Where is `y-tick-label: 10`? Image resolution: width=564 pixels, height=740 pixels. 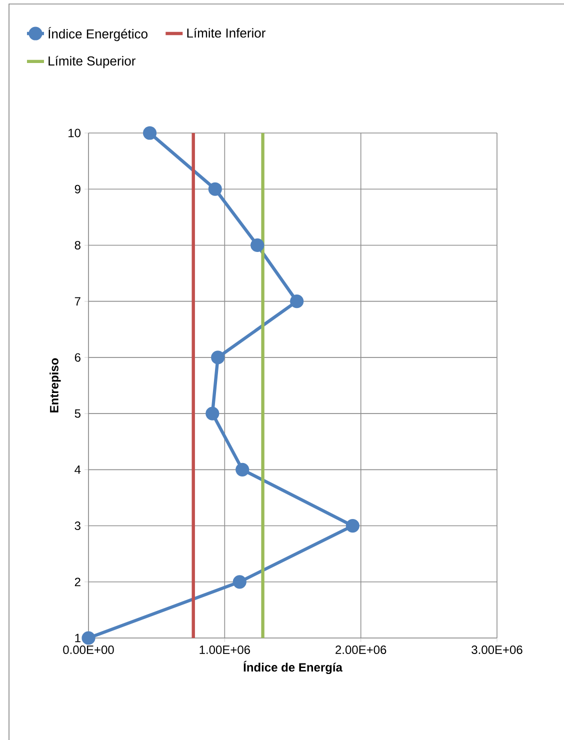 y-tick-label: 10 is located at coordinates (74, 133).